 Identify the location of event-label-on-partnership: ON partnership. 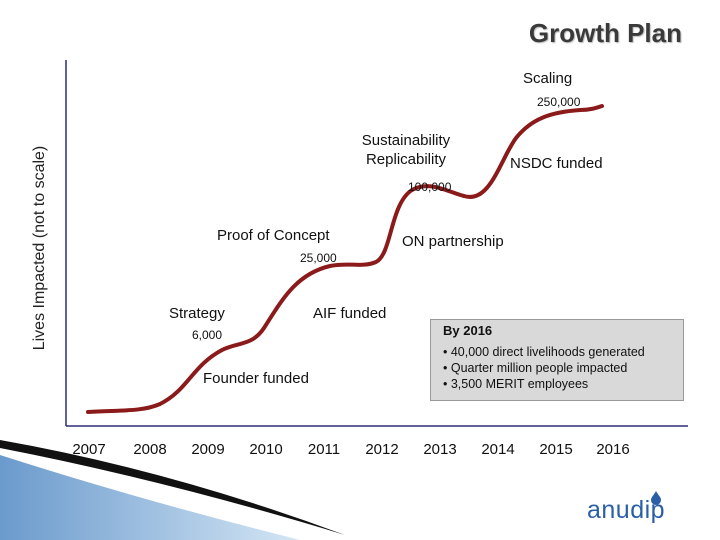
(453, 241).